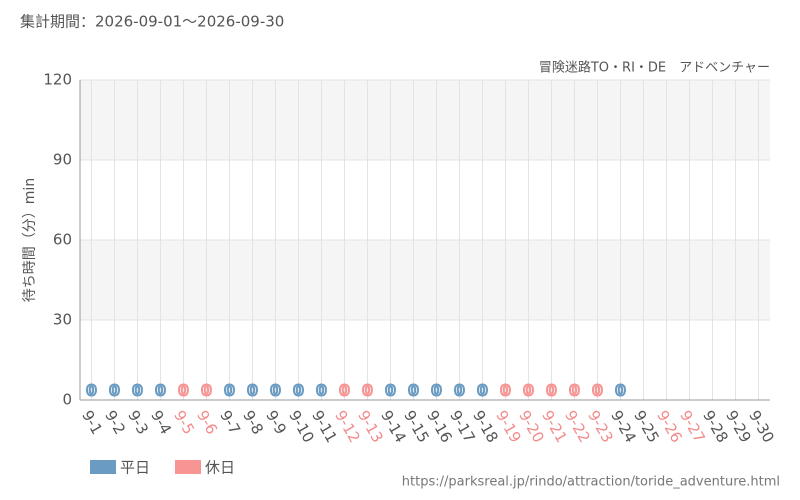 The width and height of the screenshot is (800, 500). I want to click on x-tick-label: 9-4, so click(161, 422).